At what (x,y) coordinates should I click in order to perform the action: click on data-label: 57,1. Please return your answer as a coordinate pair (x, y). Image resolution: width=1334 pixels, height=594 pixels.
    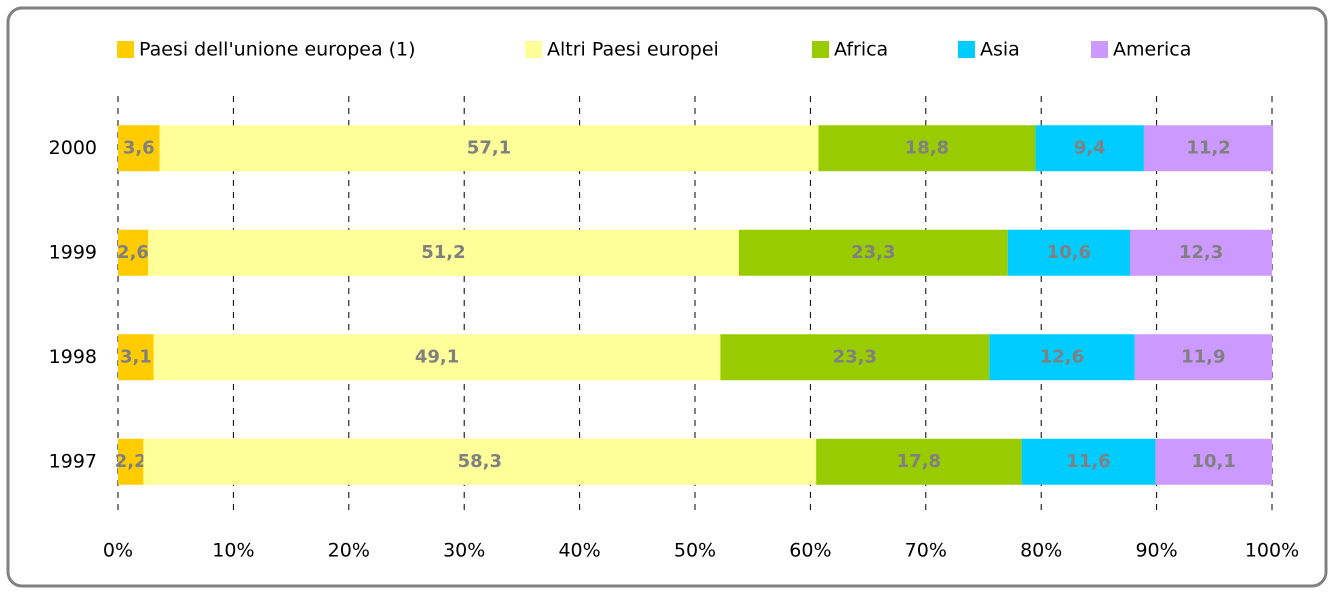
    Looking at the image, I should click on (489, 147).